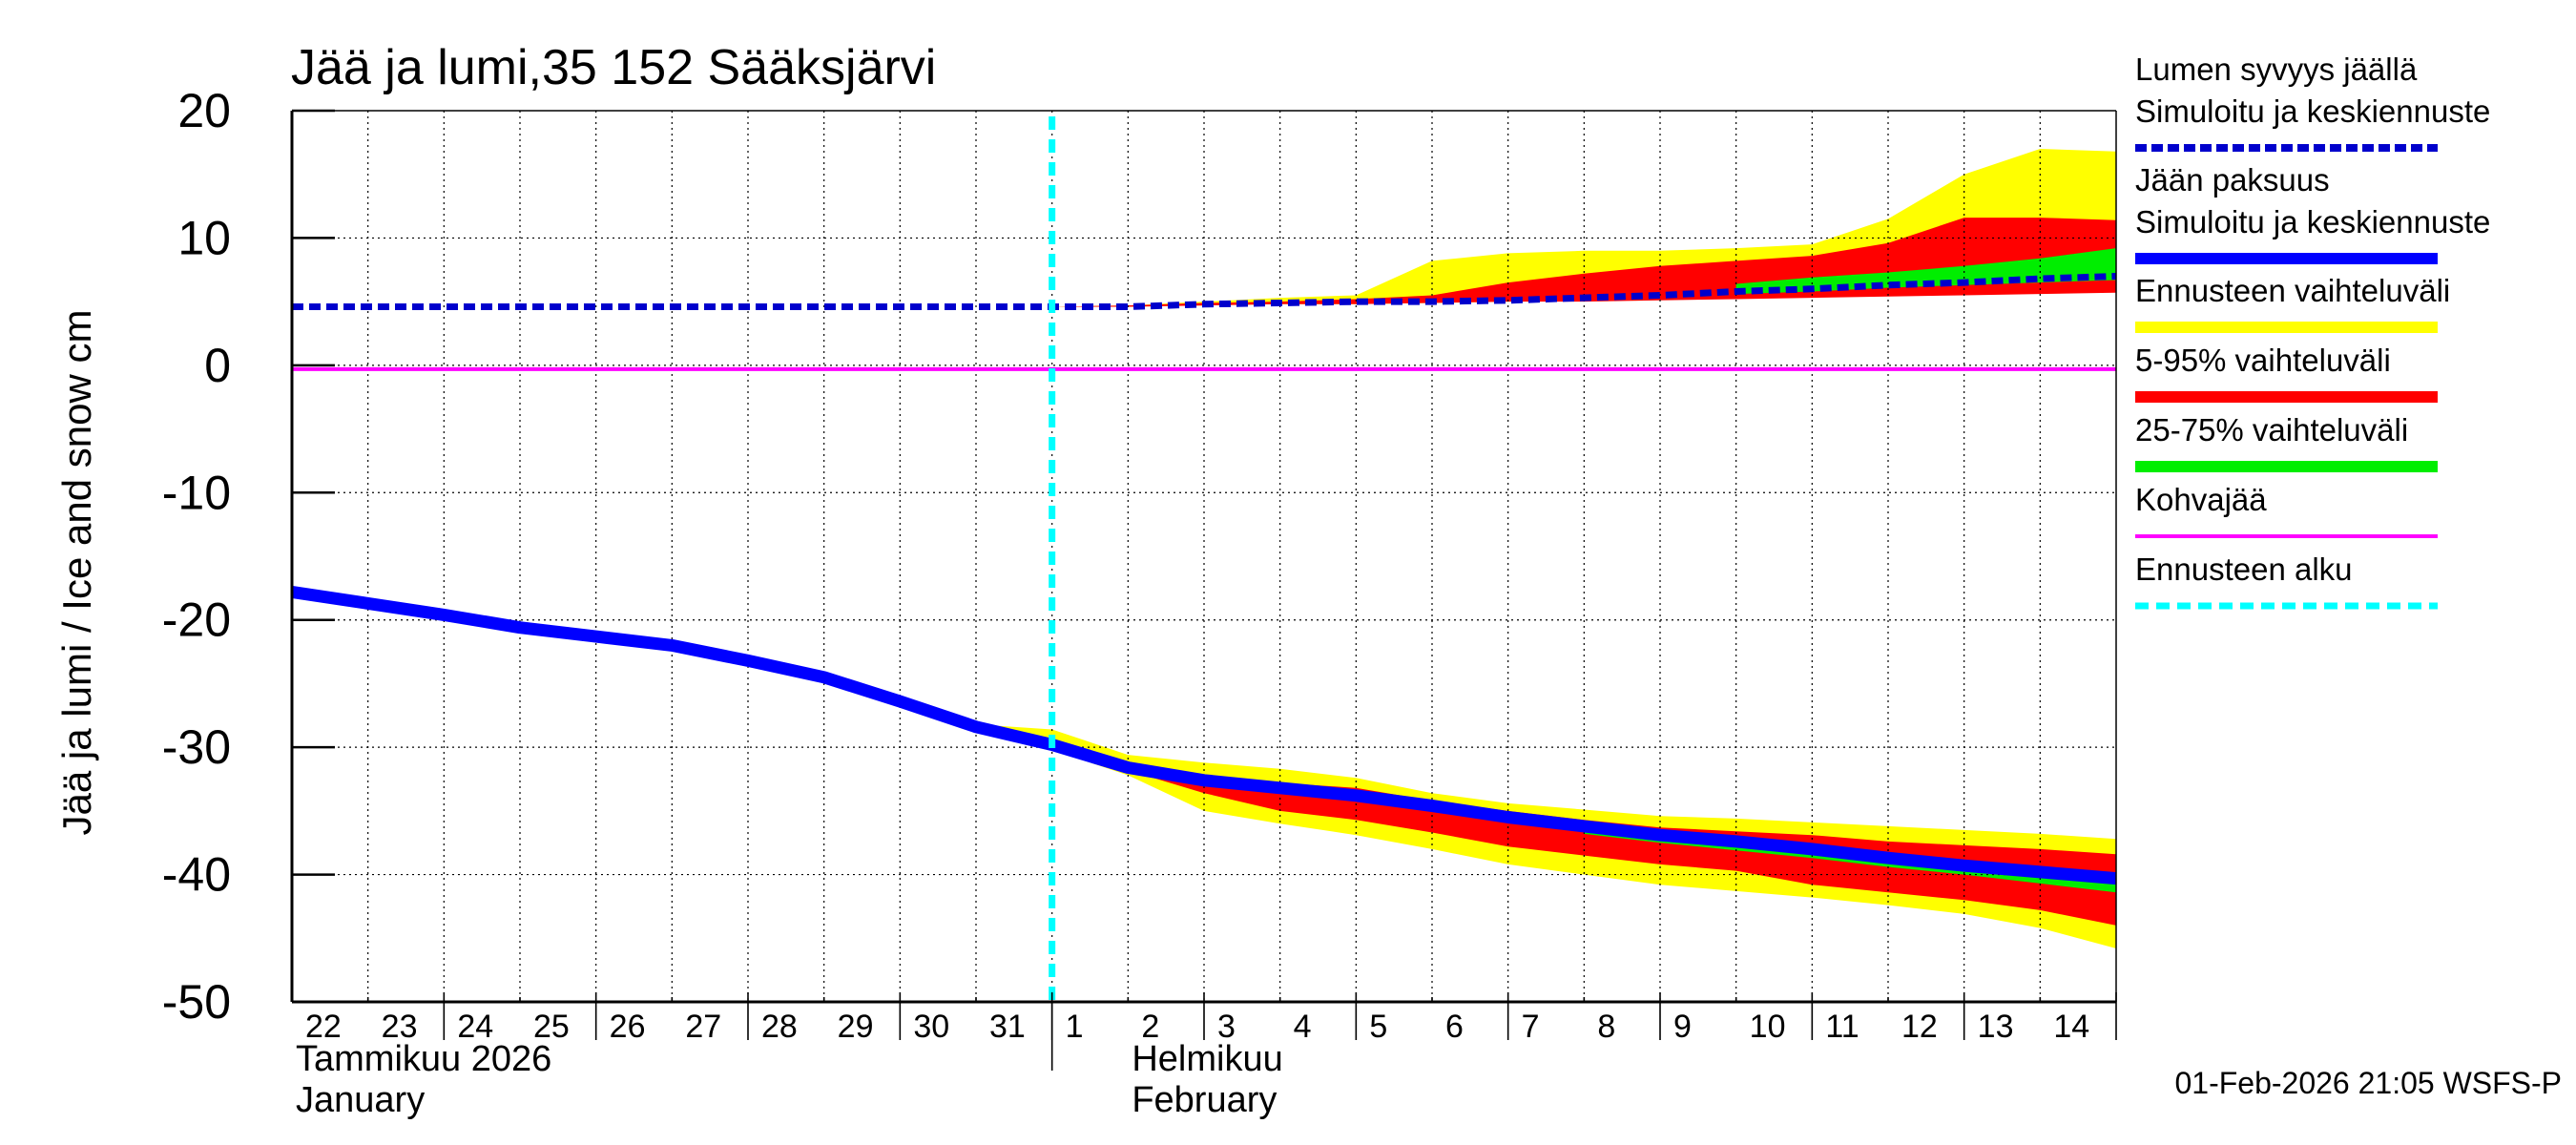 The height and width of the screenshot is (1145, 2576). What do you see at coordinates (703, 1027) in the screenshot?
I see `x-tick-label: 27` at bounding box center [703, 1027].